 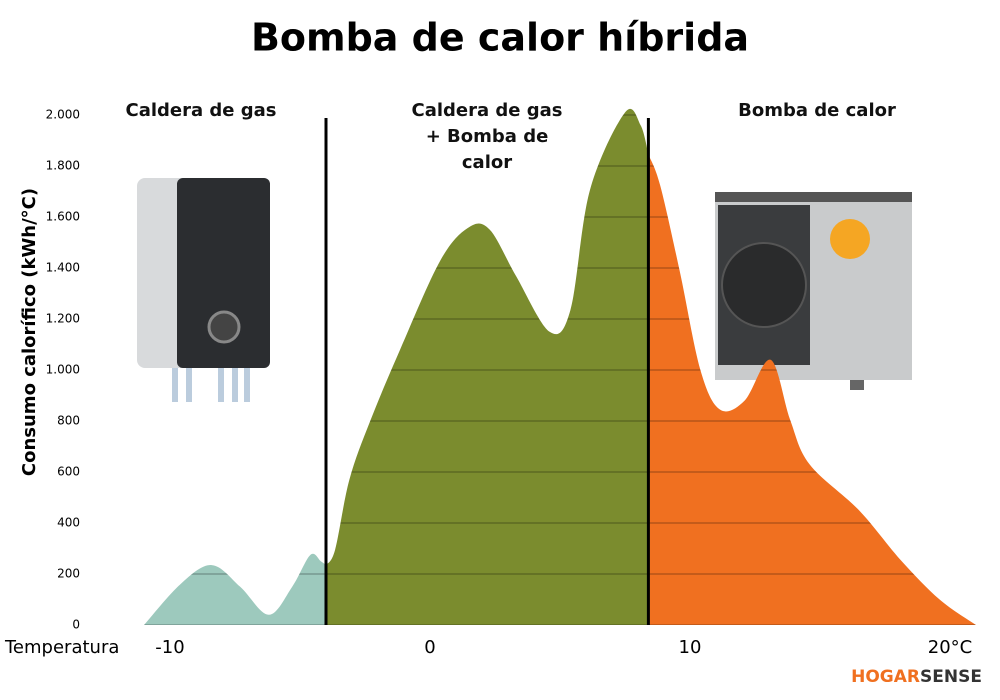 I want to click on y-tick-label: 1.000, so click(x=63, y=370).